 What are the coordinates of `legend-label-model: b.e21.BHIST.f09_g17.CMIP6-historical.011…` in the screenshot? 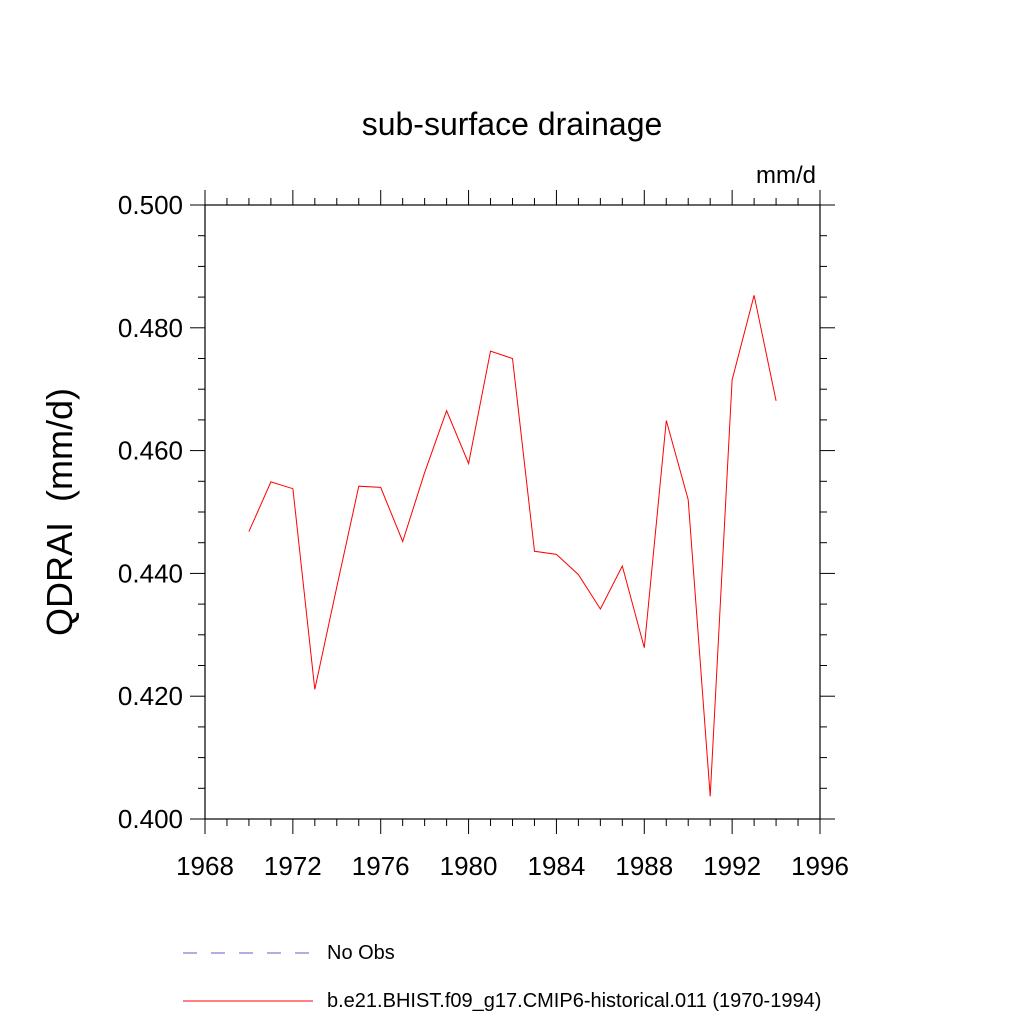 It's located at (574, 1000).